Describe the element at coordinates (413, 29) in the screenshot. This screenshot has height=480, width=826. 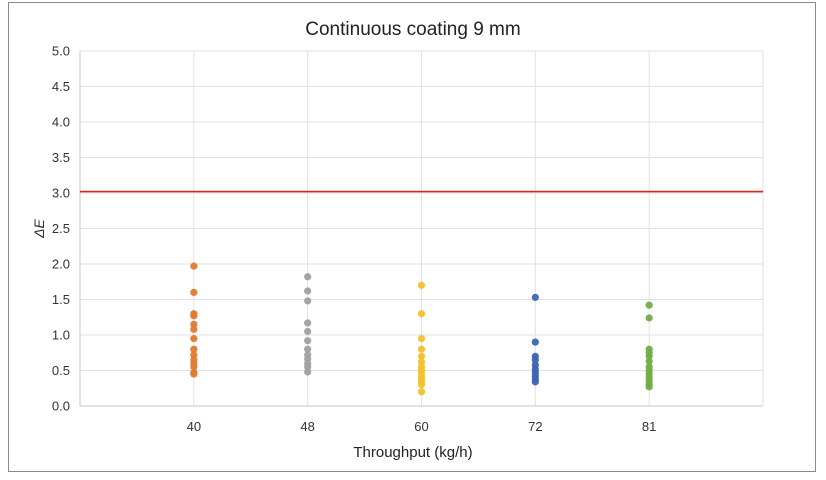
I see `chart-title: Continuous coating 9 mm` at that location.